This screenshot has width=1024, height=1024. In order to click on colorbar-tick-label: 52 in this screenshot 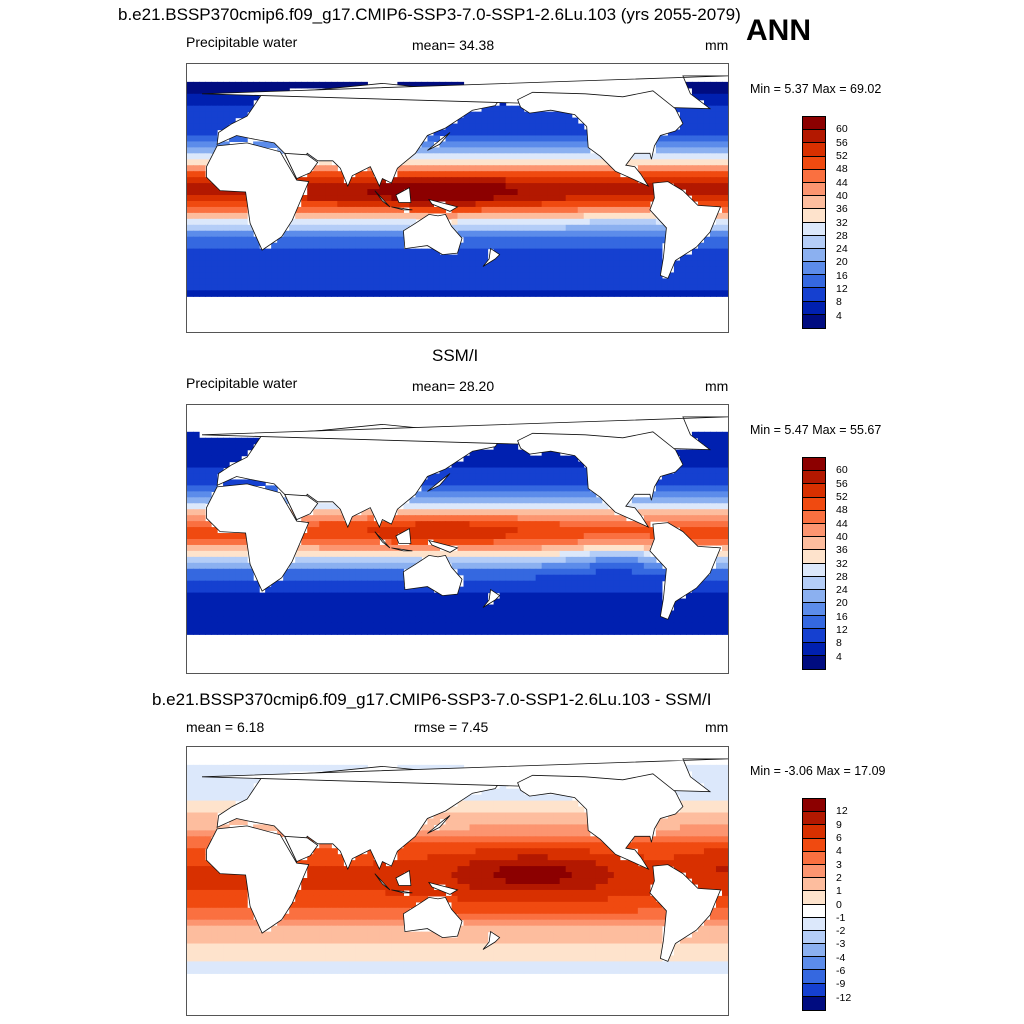, I will do `click(842, 496)`.